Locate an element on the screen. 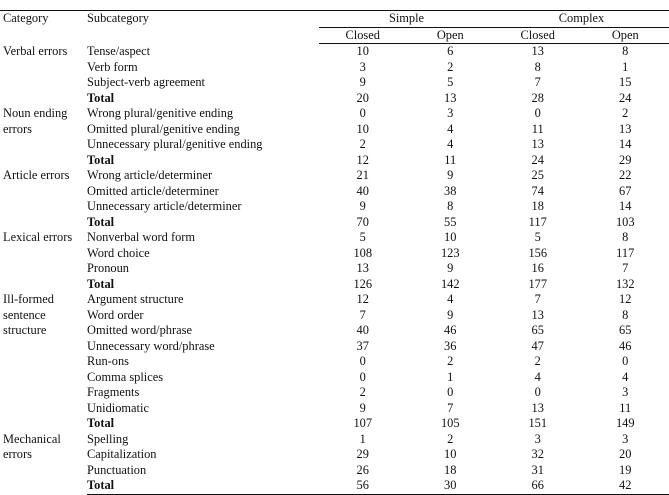 This screenshot has height=495, width=669. complex-open-value: 42 is located at coordinates (625, 486).